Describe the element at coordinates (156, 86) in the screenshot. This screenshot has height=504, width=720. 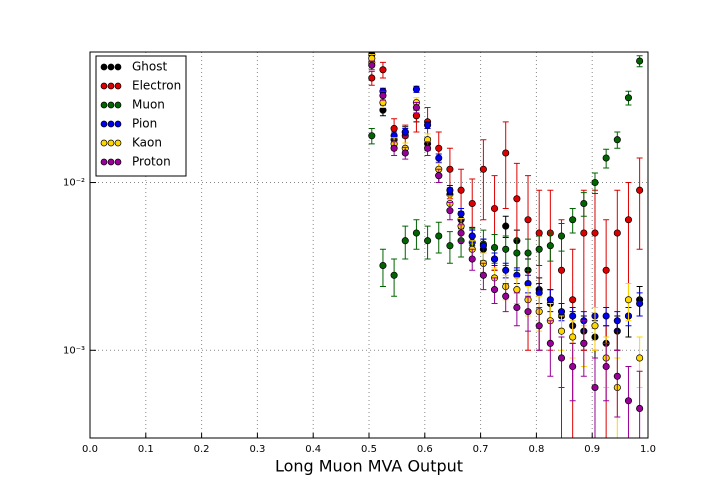
I see `legend-label: Electron` at that location.